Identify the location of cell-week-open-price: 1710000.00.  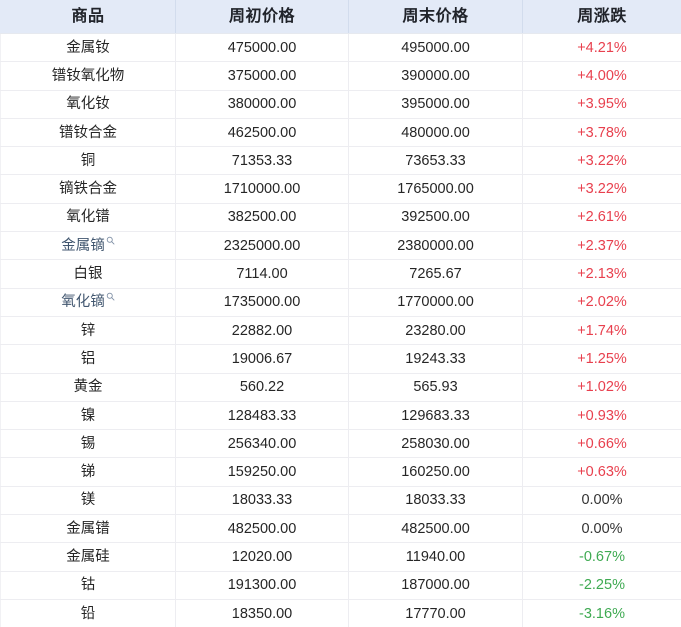
(262, 189).